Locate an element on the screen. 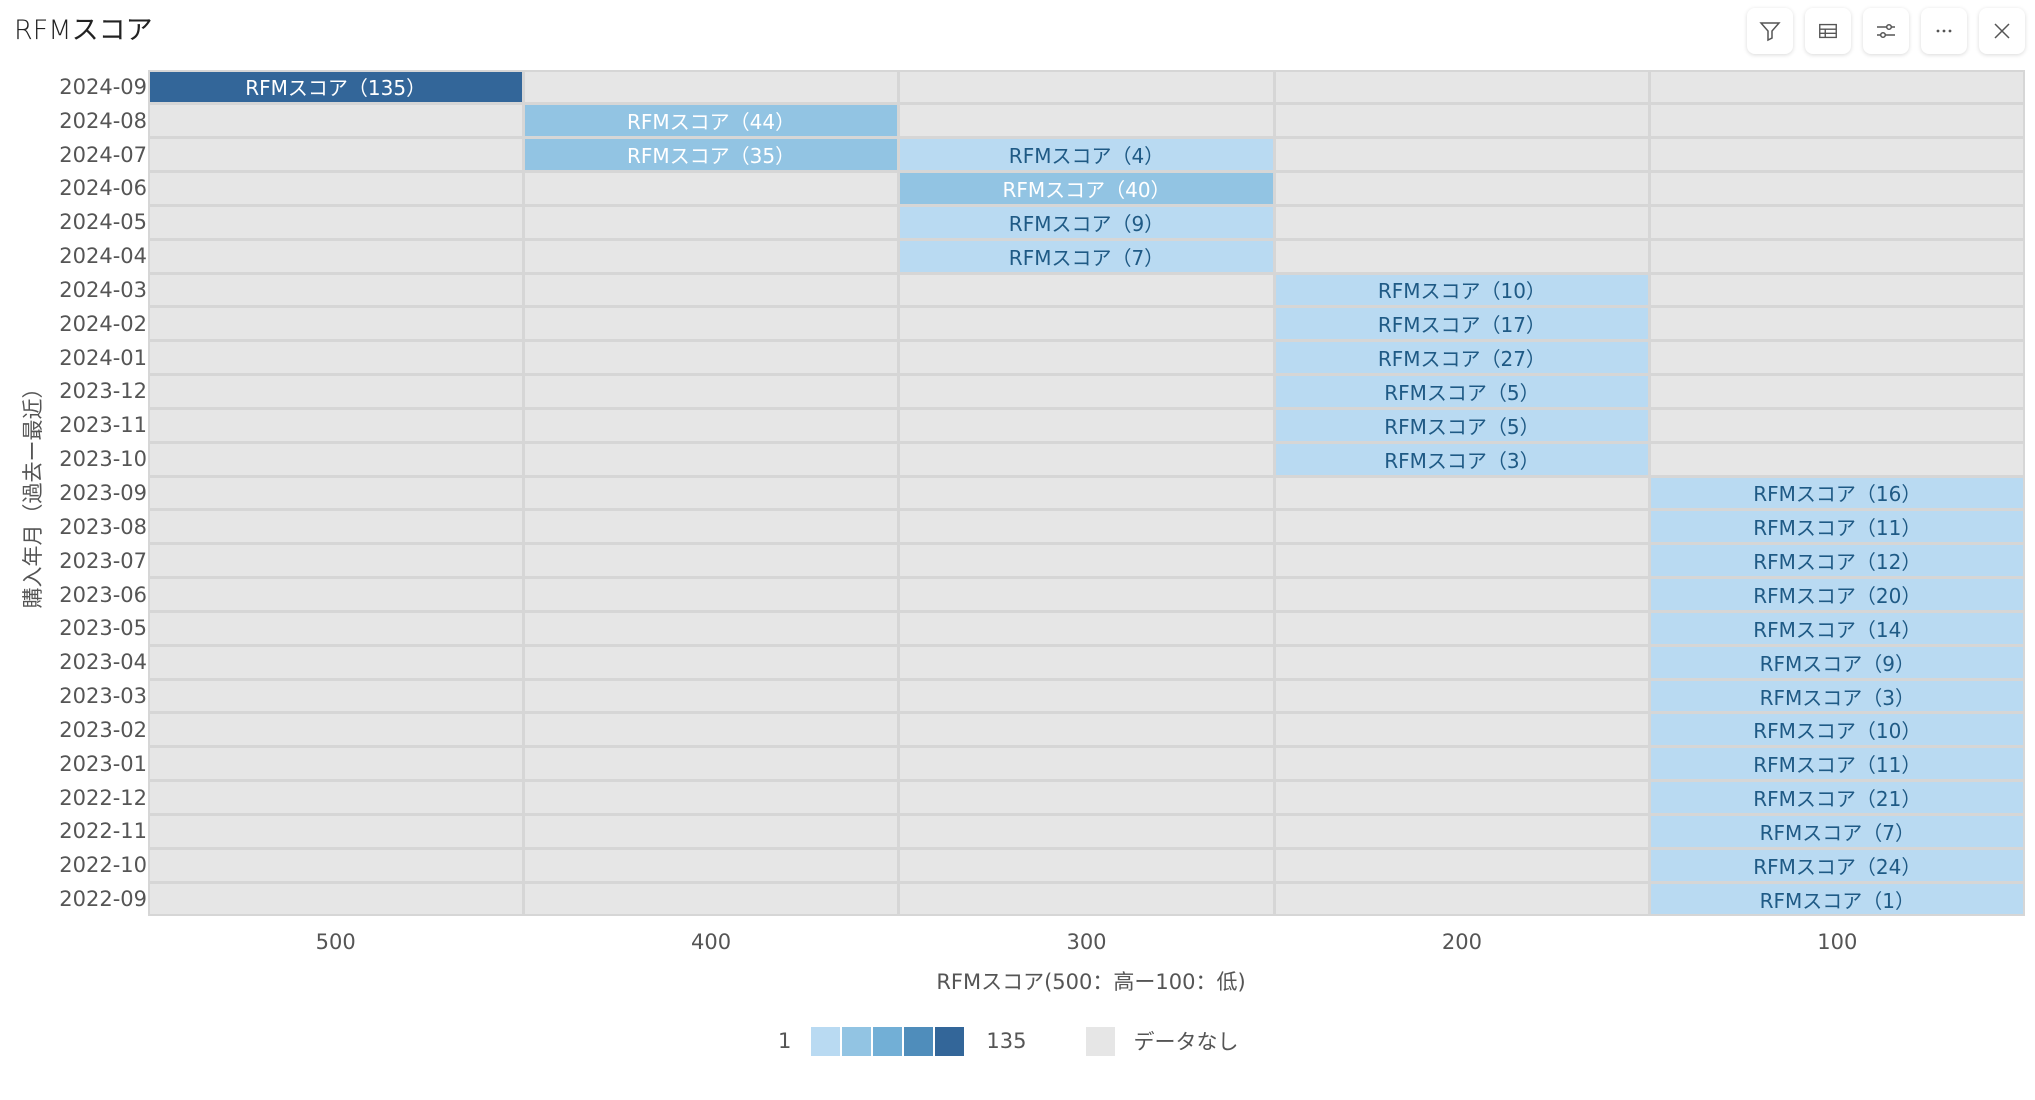  heatmap-cell: RFMスコア（16） is located at coordinates (1837, 493).